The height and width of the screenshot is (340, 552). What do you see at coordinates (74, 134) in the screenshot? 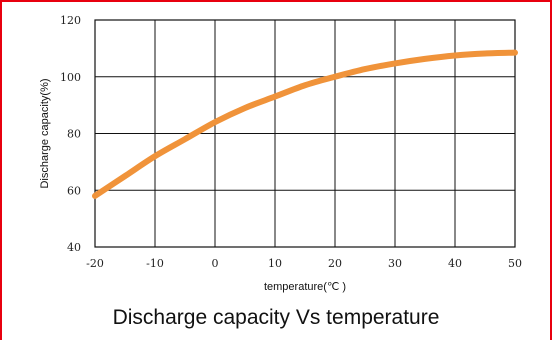
I see `y-tick-label: 80` at bounding box center [74, 134].